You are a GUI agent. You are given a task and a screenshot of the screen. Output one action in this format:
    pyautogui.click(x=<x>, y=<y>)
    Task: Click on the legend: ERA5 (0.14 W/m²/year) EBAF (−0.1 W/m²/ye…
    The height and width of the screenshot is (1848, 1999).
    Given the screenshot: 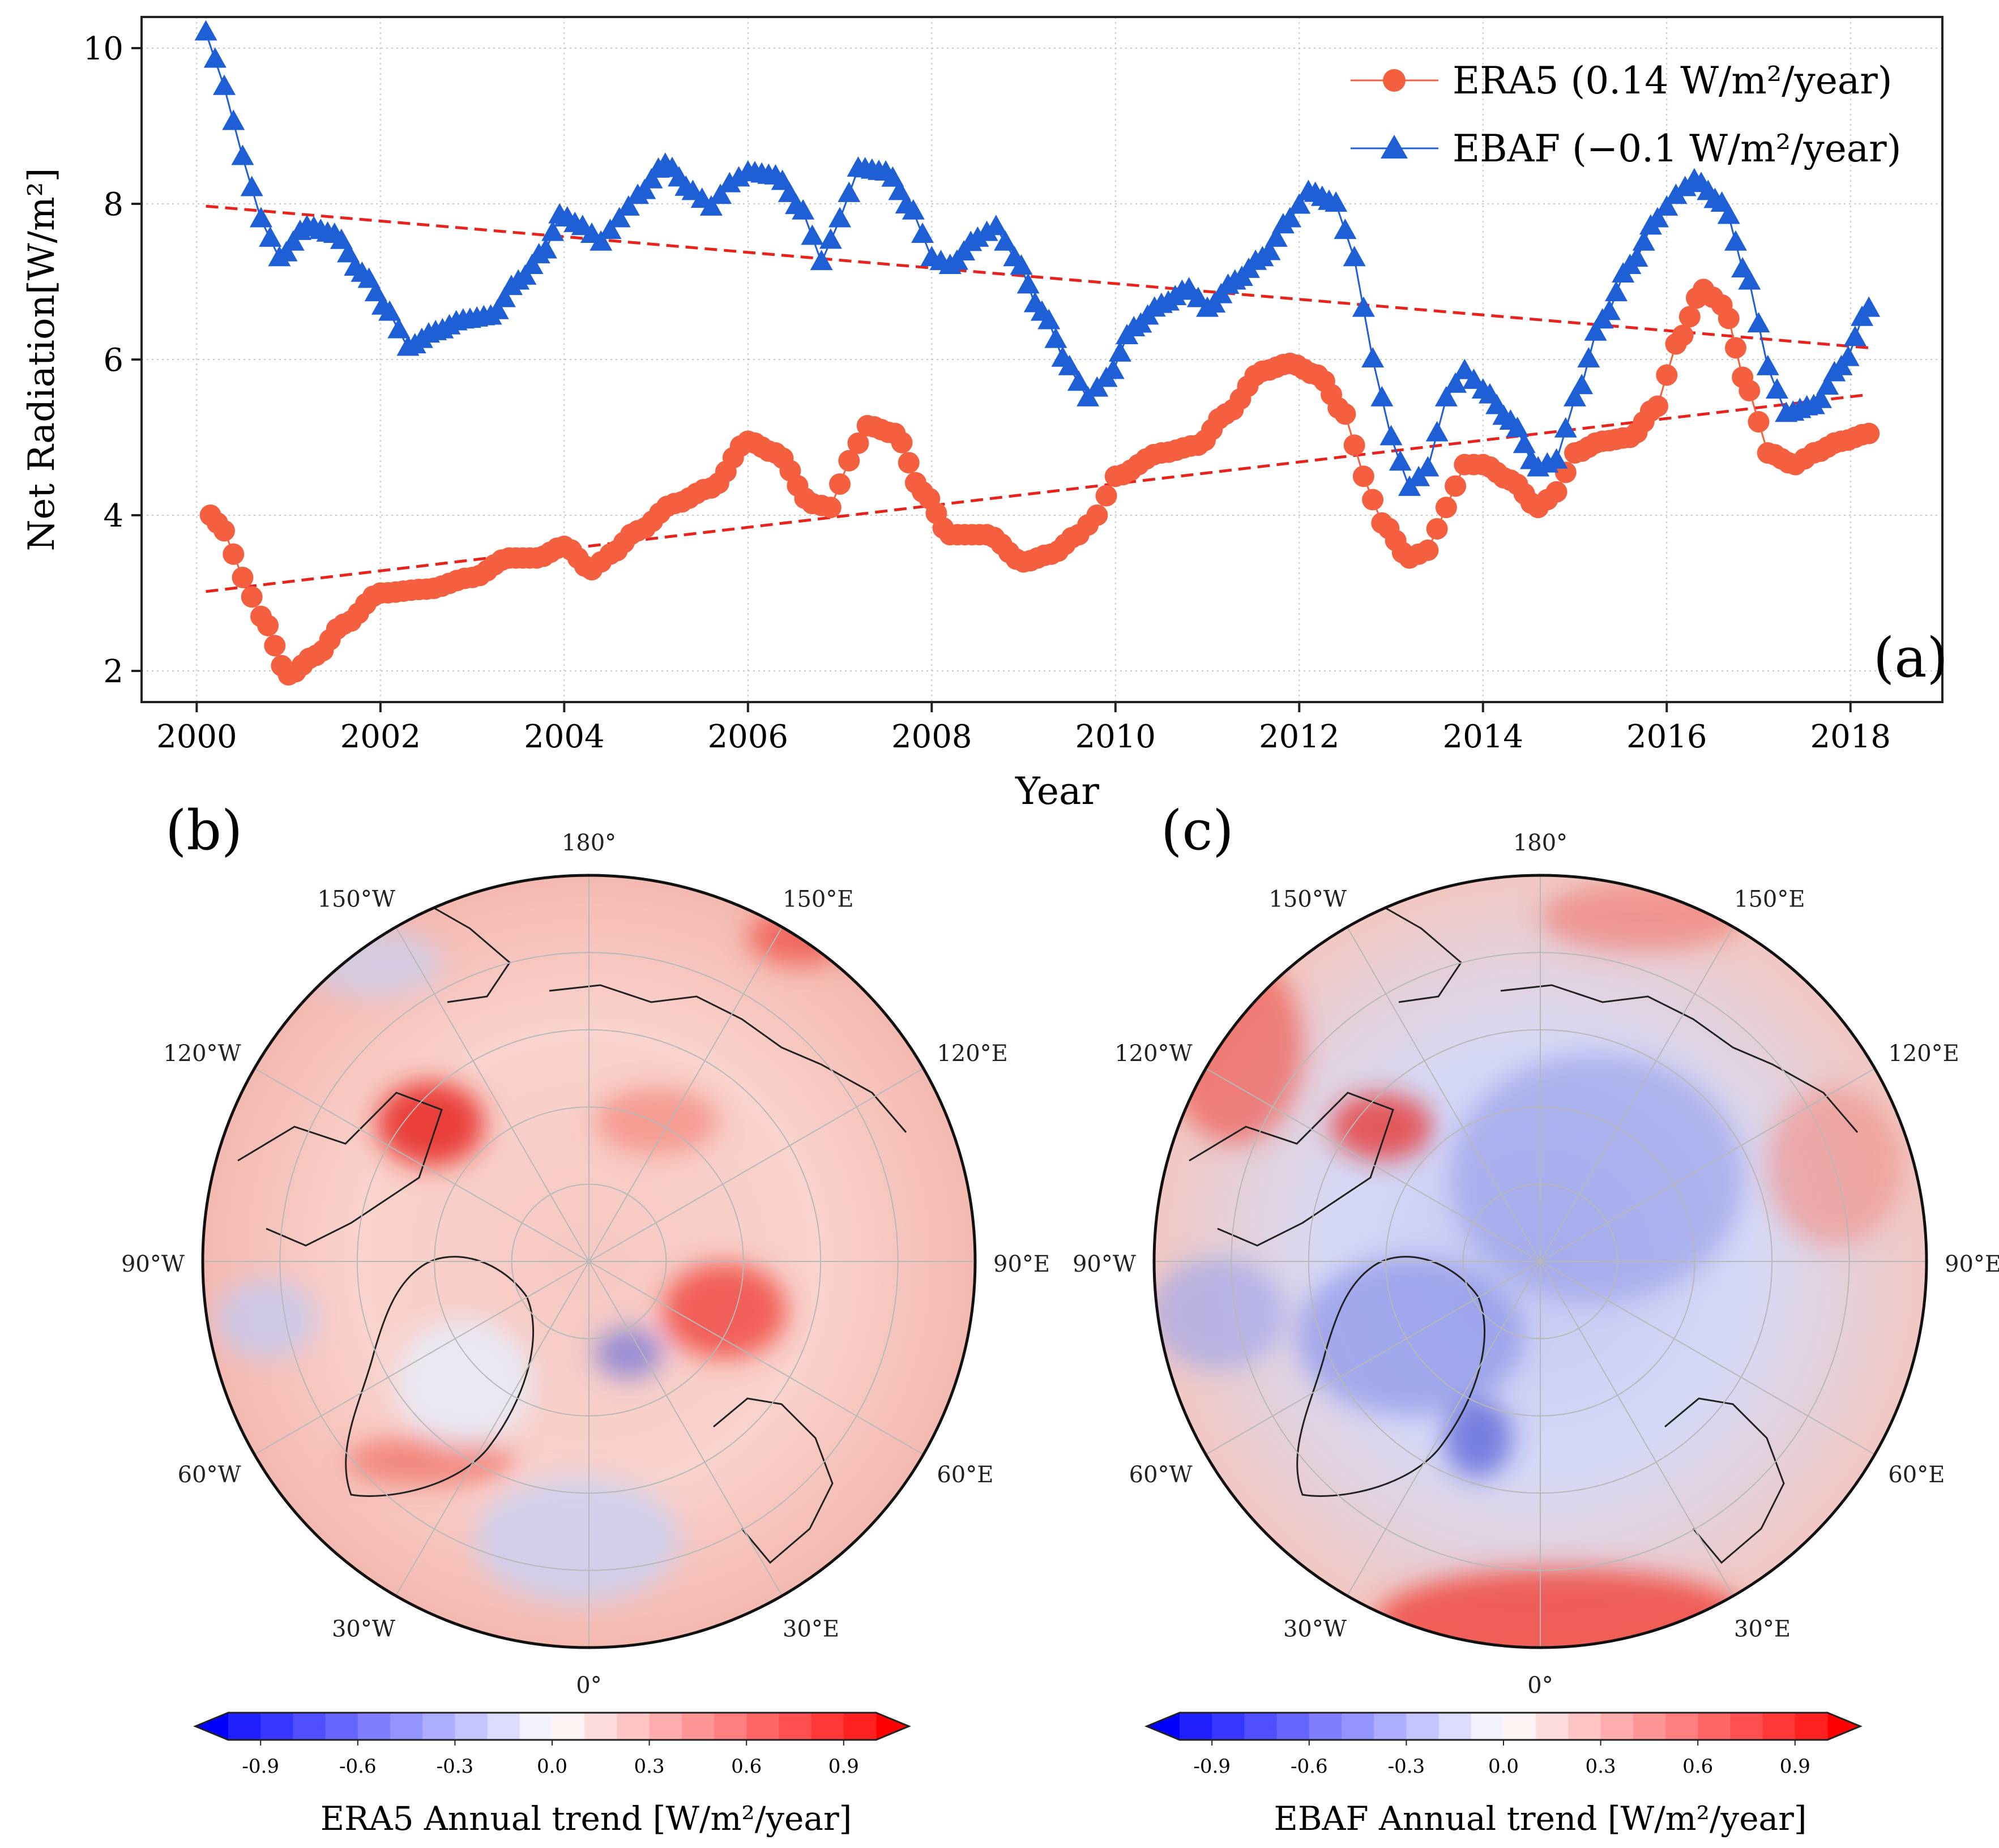 What is the action you would take?
    pyautogui.click(x=1626, y=114)
    